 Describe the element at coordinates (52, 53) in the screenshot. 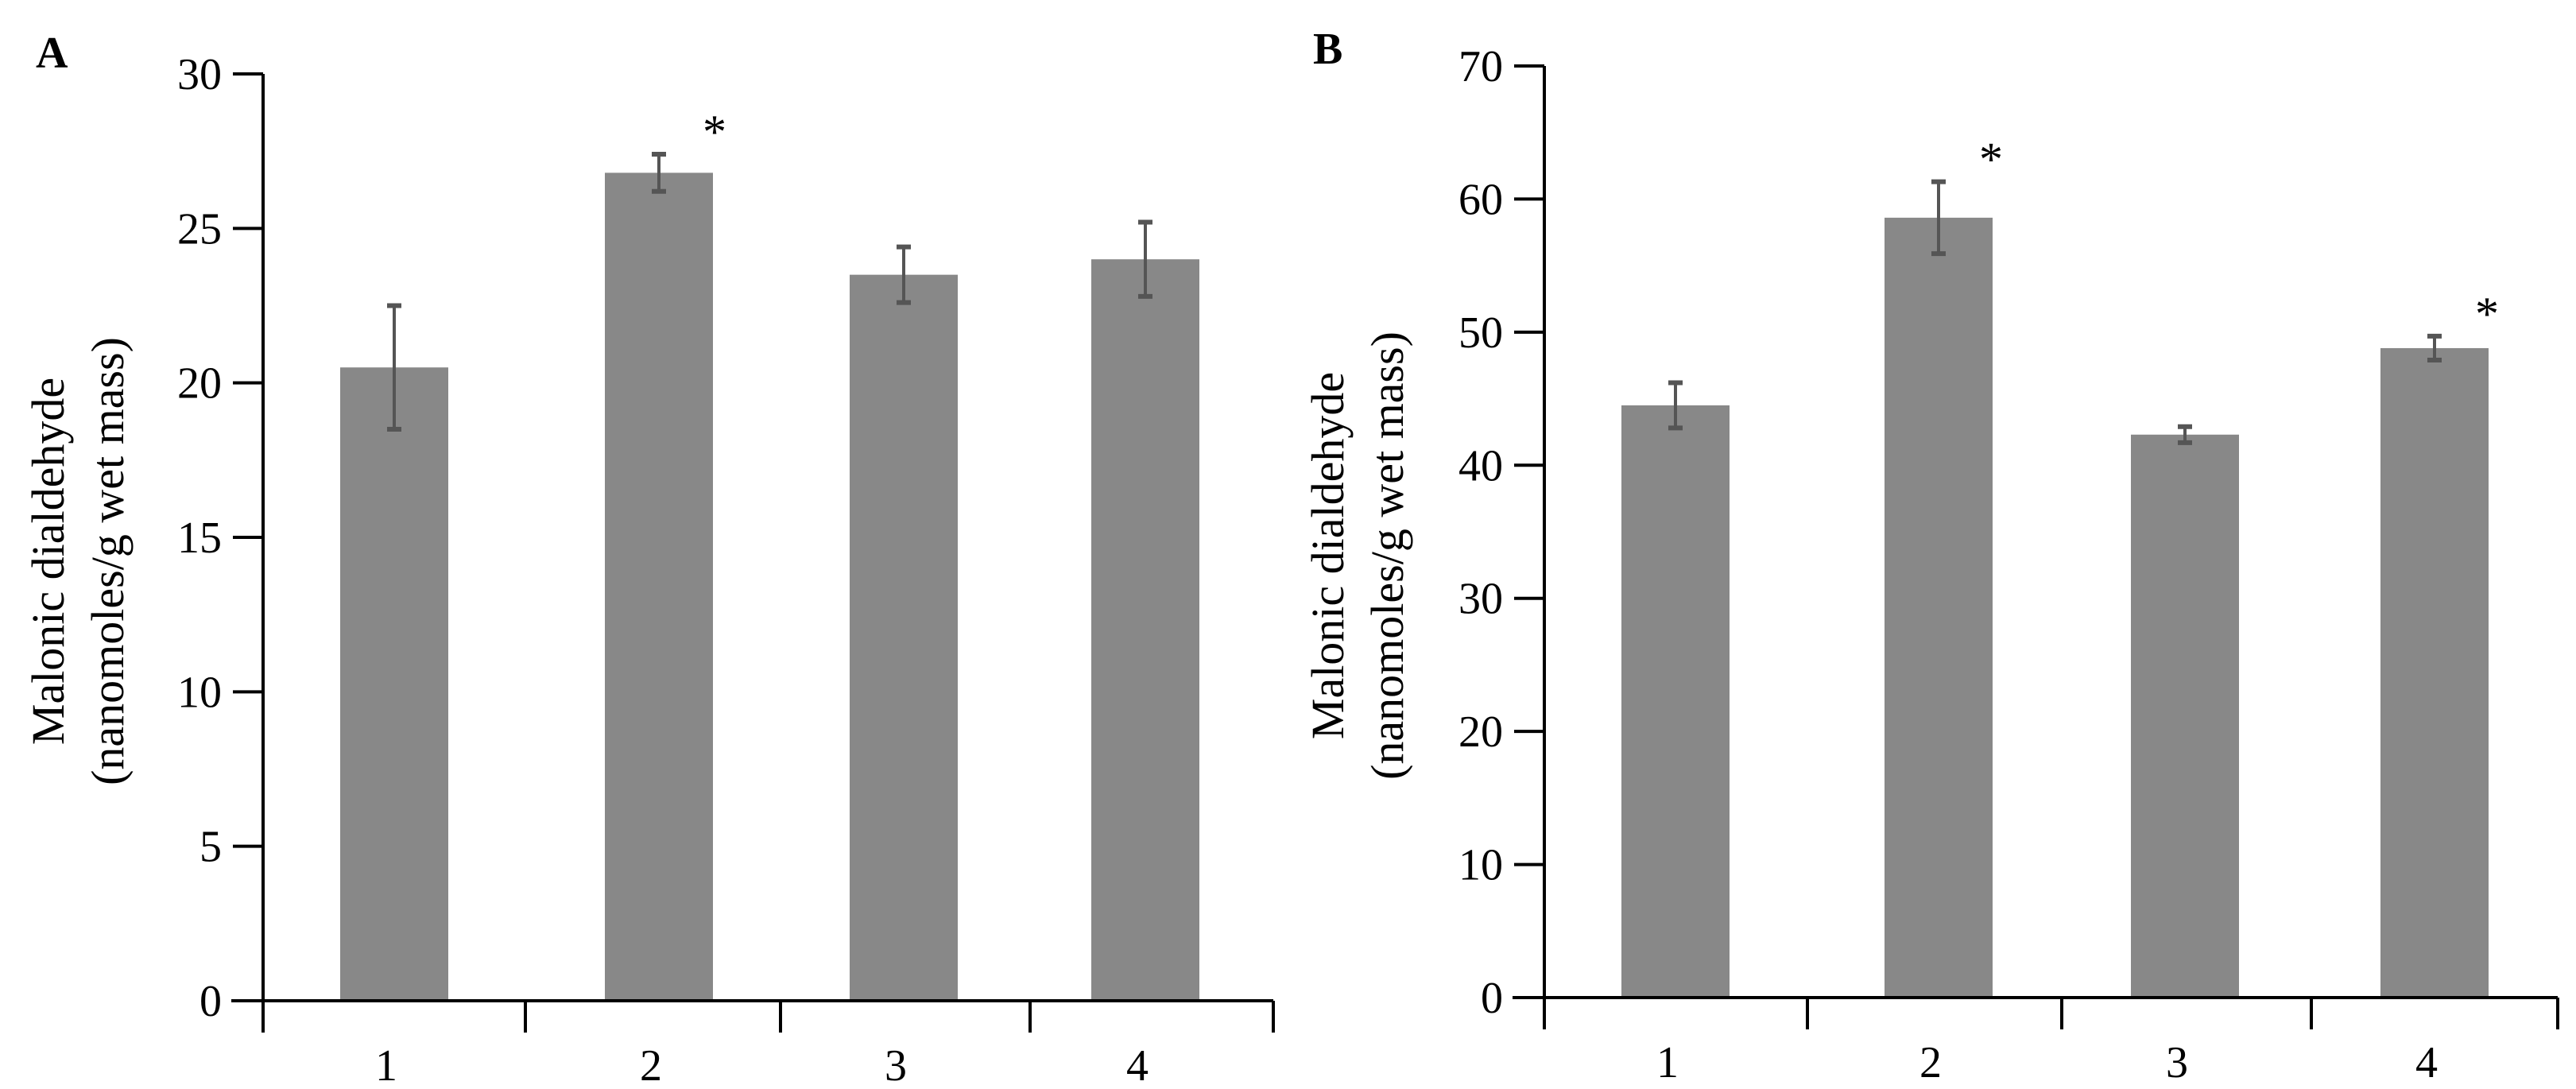

I see `panel-label: A` at that location.